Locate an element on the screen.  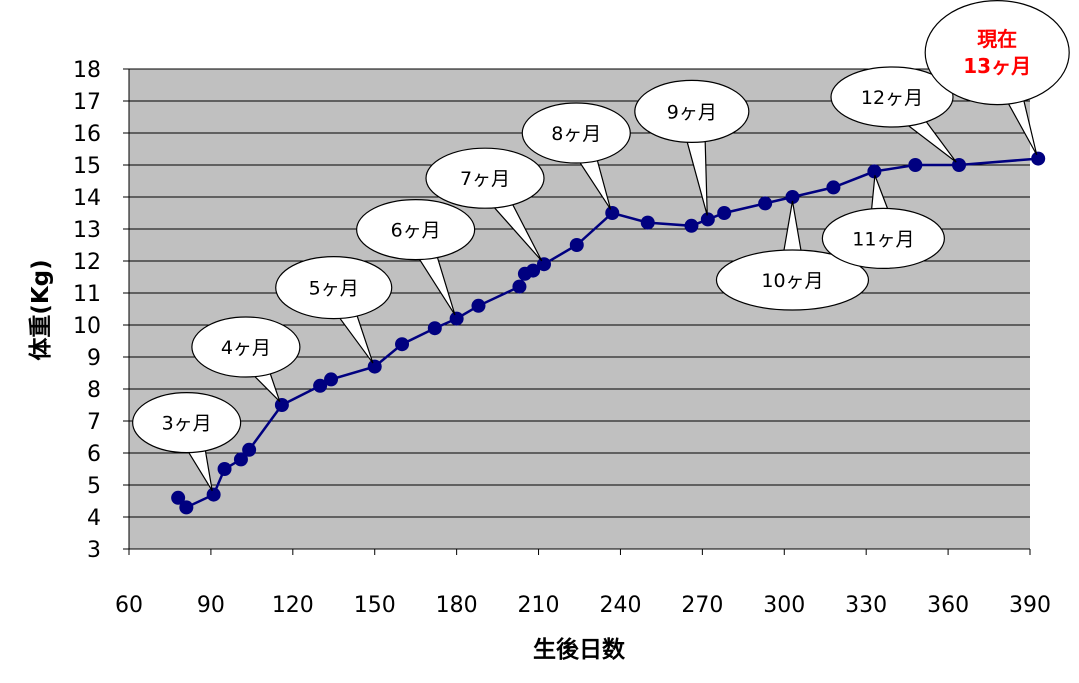
y-tick-label: 4 is located at coordinates (94, 518).